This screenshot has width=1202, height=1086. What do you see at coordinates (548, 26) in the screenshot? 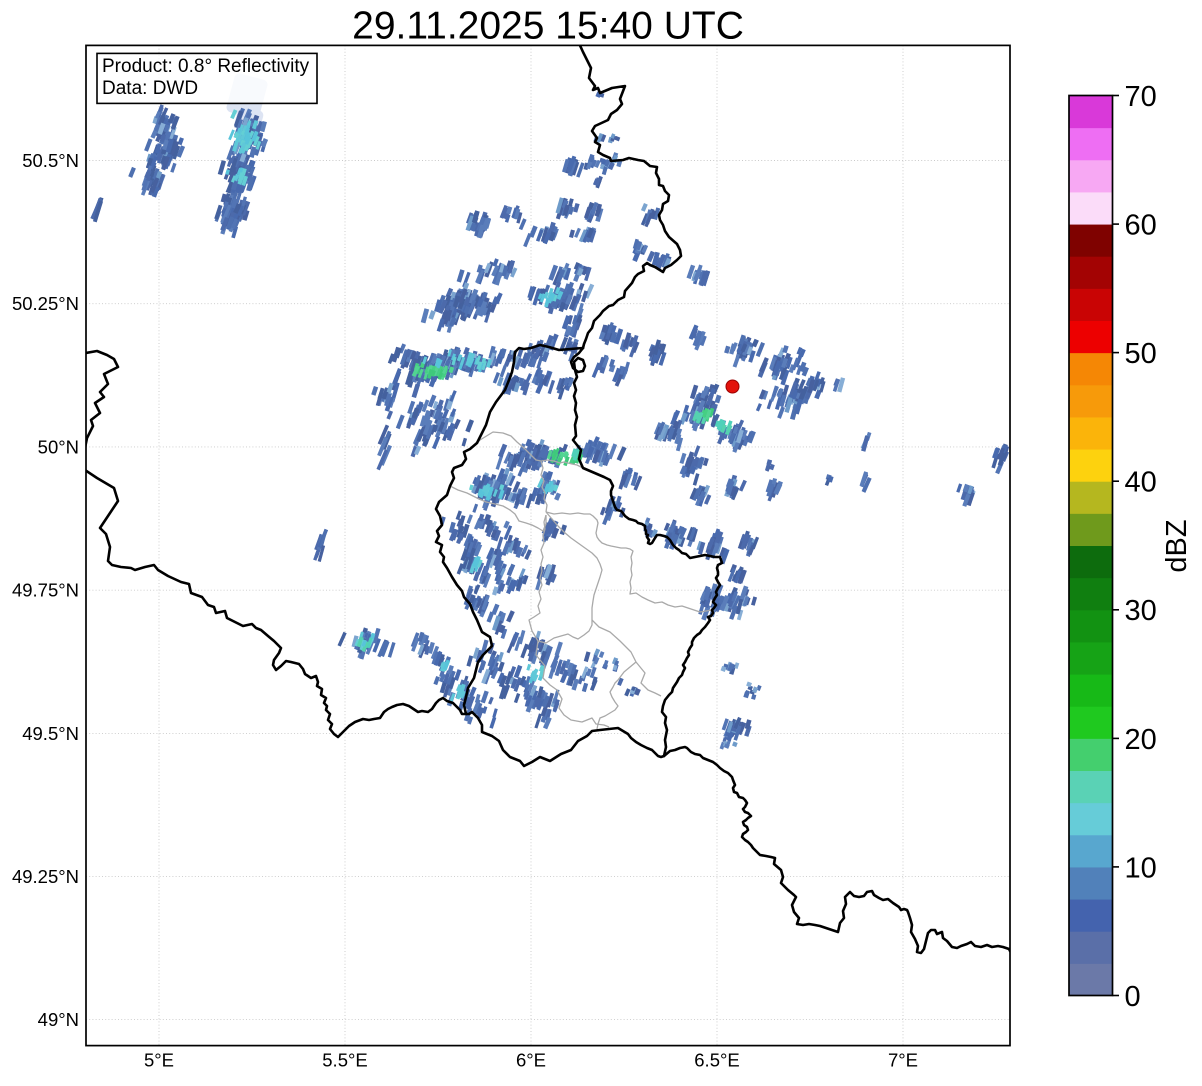
I see `svg-text: 29.11.2025 15:40 UTC` at bounding box center [548, 26].